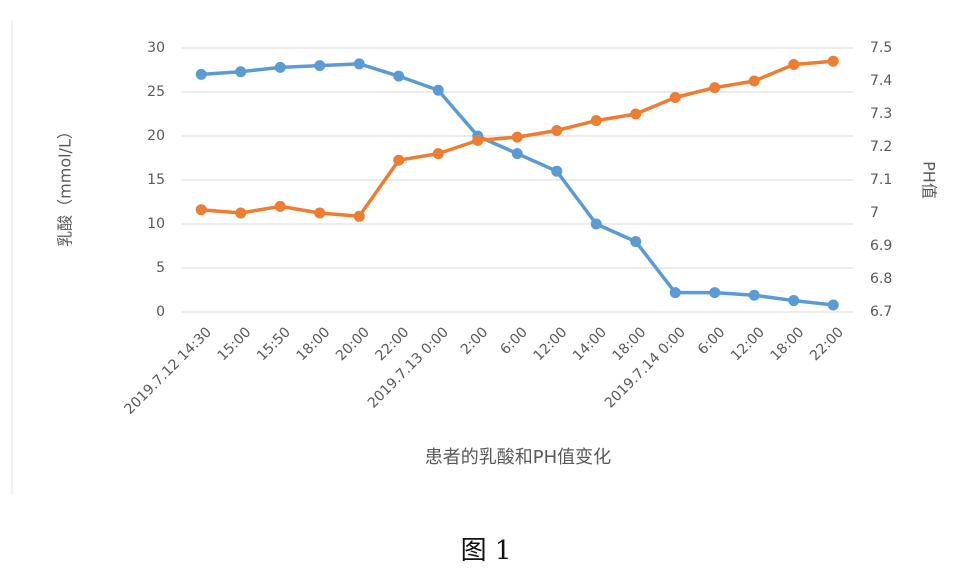  I want to click on x-tick-label: 15:00, so click(235, 344).